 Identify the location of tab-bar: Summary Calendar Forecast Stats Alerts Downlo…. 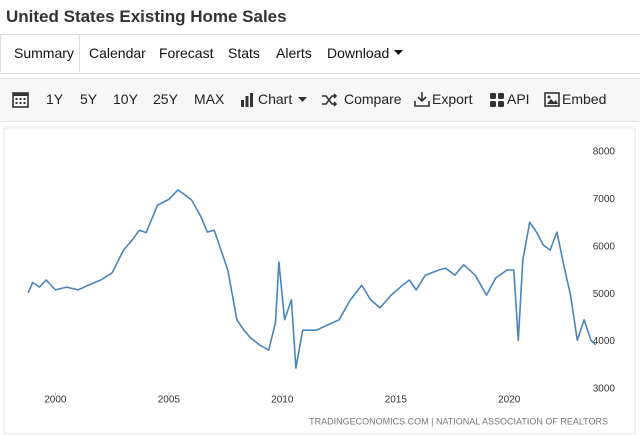
(320, 54).